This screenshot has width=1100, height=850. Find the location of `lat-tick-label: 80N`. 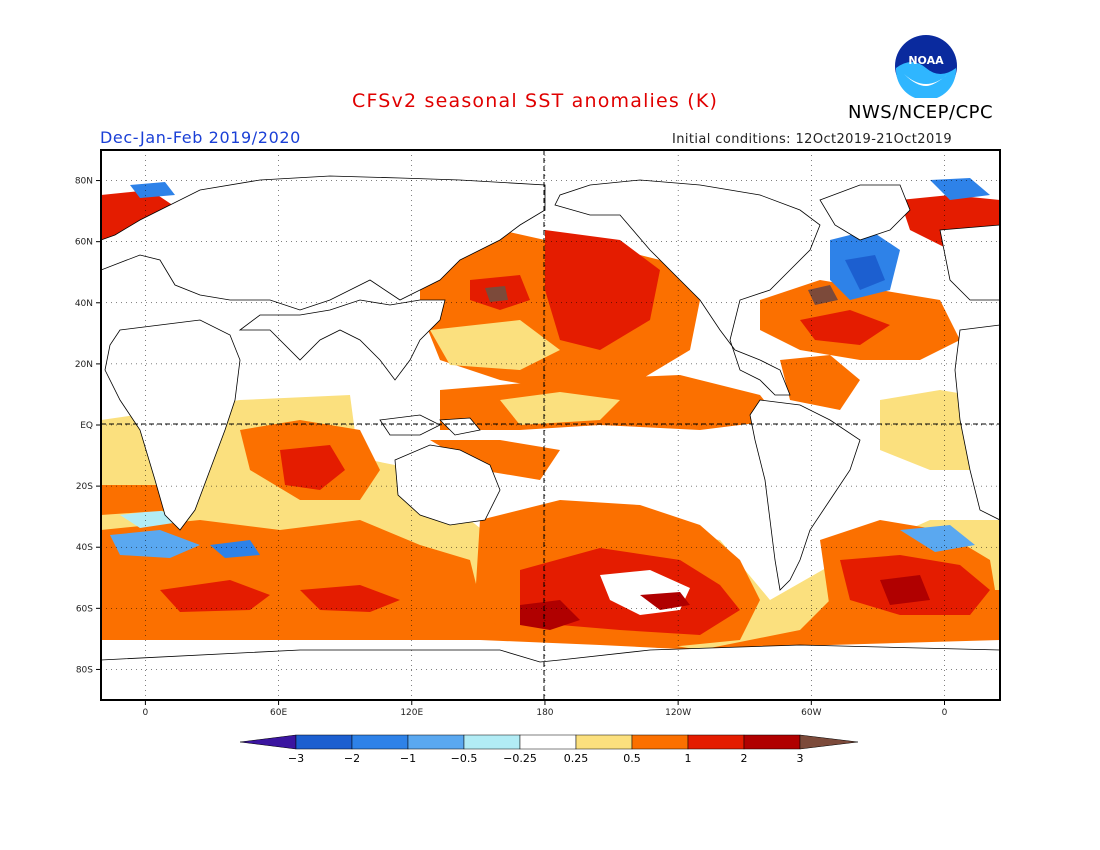

lat-tick-label: 80N is located at coordinates (84, 182).